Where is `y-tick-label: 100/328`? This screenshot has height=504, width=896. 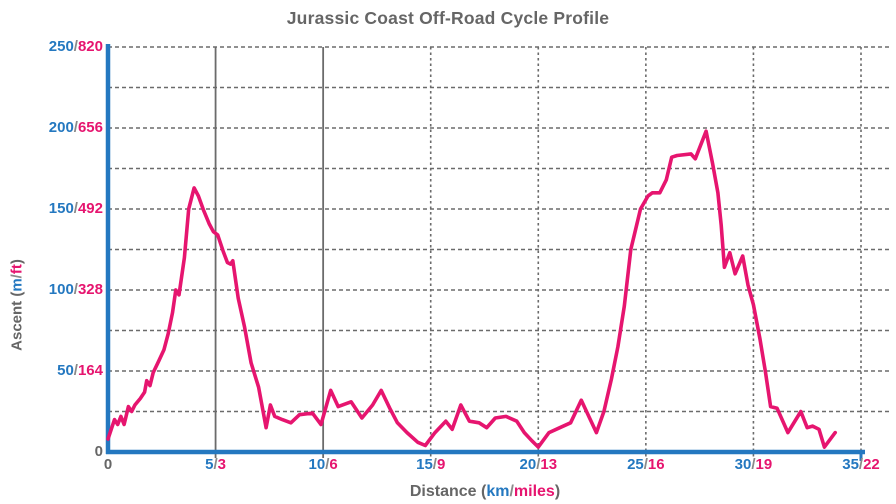 y-tick-label: 100/328 is located at coordinates (75, 289).